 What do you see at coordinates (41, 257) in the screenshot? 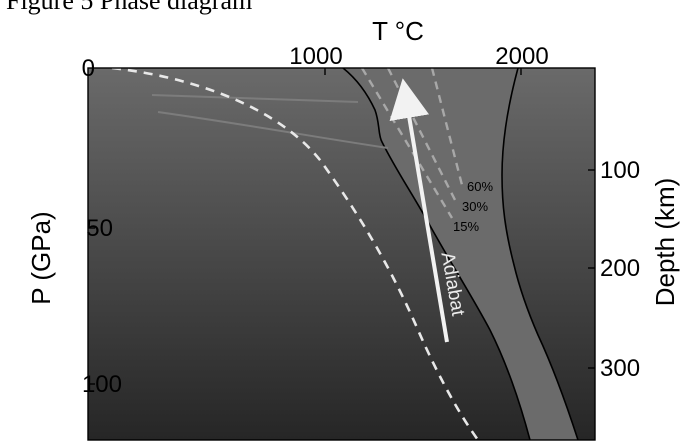
I see `left-axis-title: P (GPa)` at bounding box center [41, 257].